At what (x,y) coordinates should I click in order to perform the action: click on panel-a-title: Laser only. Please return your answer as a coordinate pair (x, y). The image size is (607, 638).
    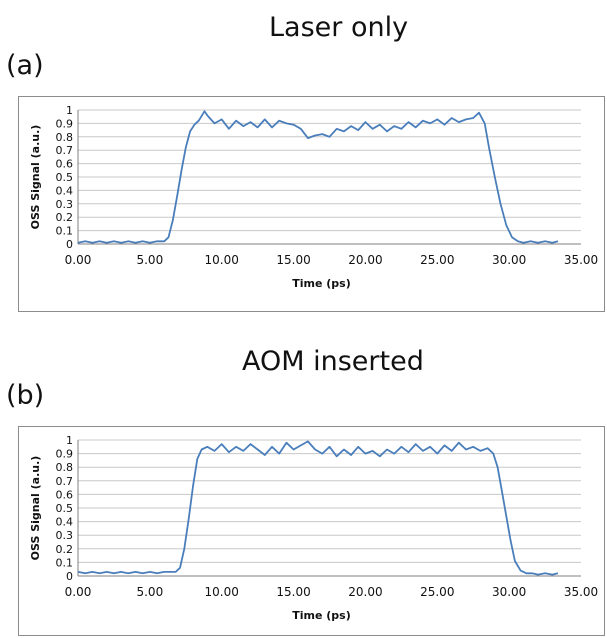
    Looking at the image, I should click on (339, 27).